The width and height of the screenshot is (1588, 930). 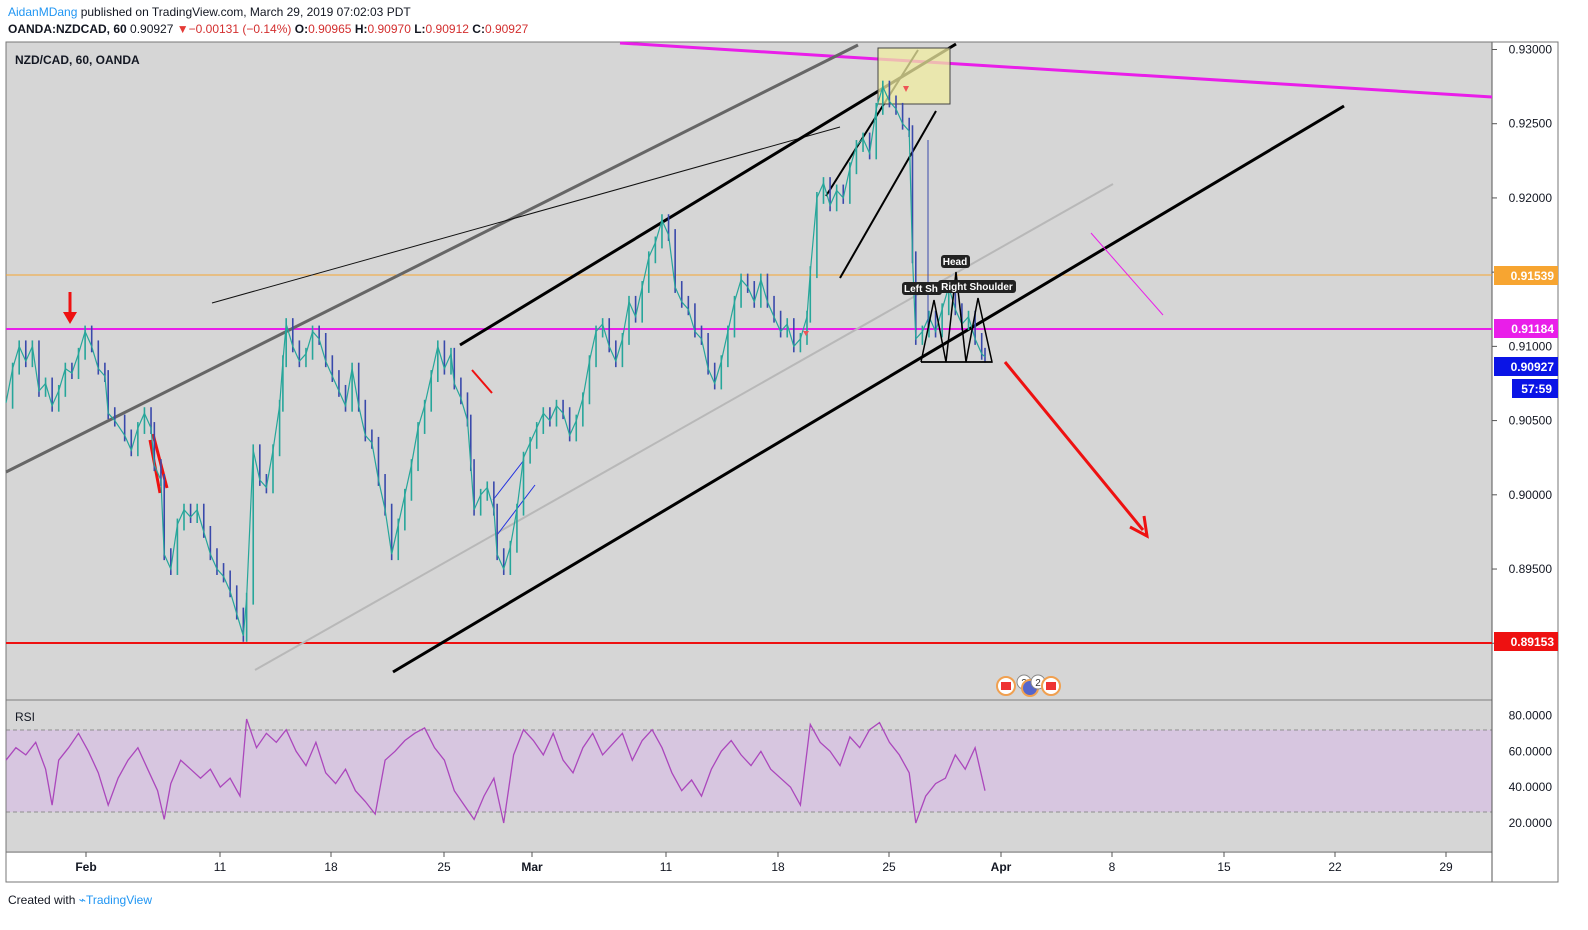 I want to click on svg-text: Head, so click(x=955, y=262).